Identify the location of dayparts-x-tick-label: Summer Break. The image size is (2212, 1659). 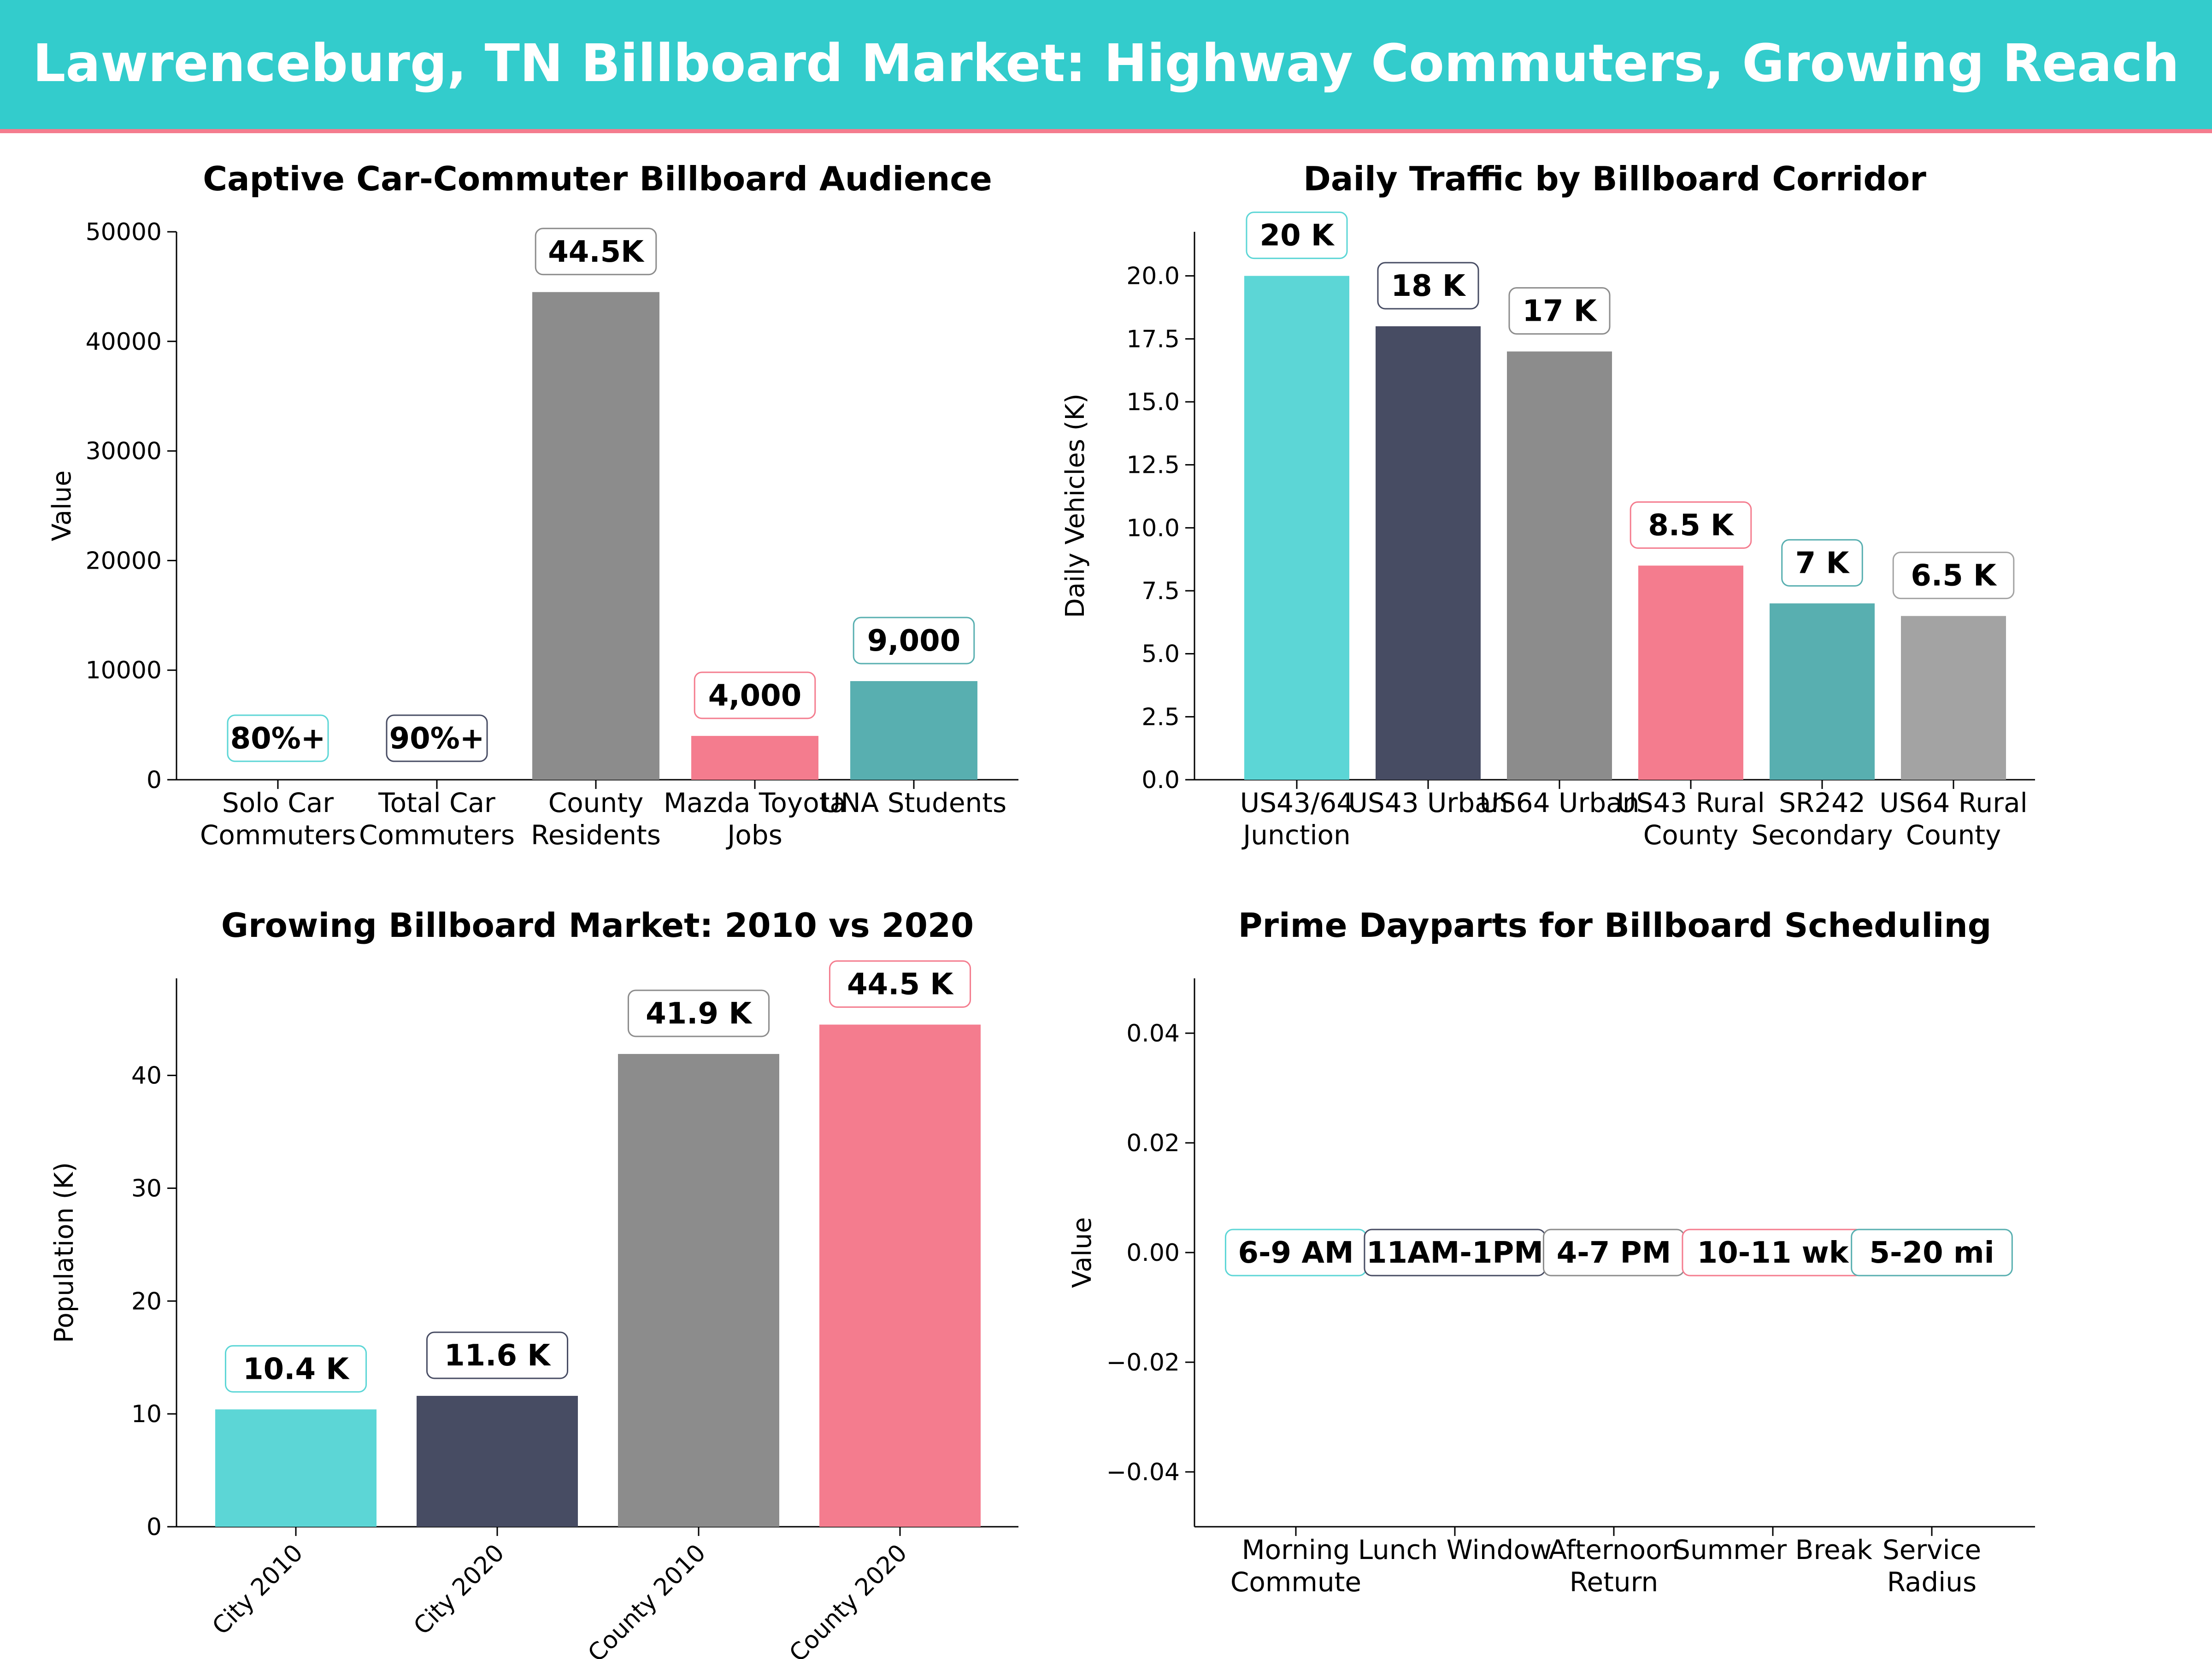
(1772, 1549).